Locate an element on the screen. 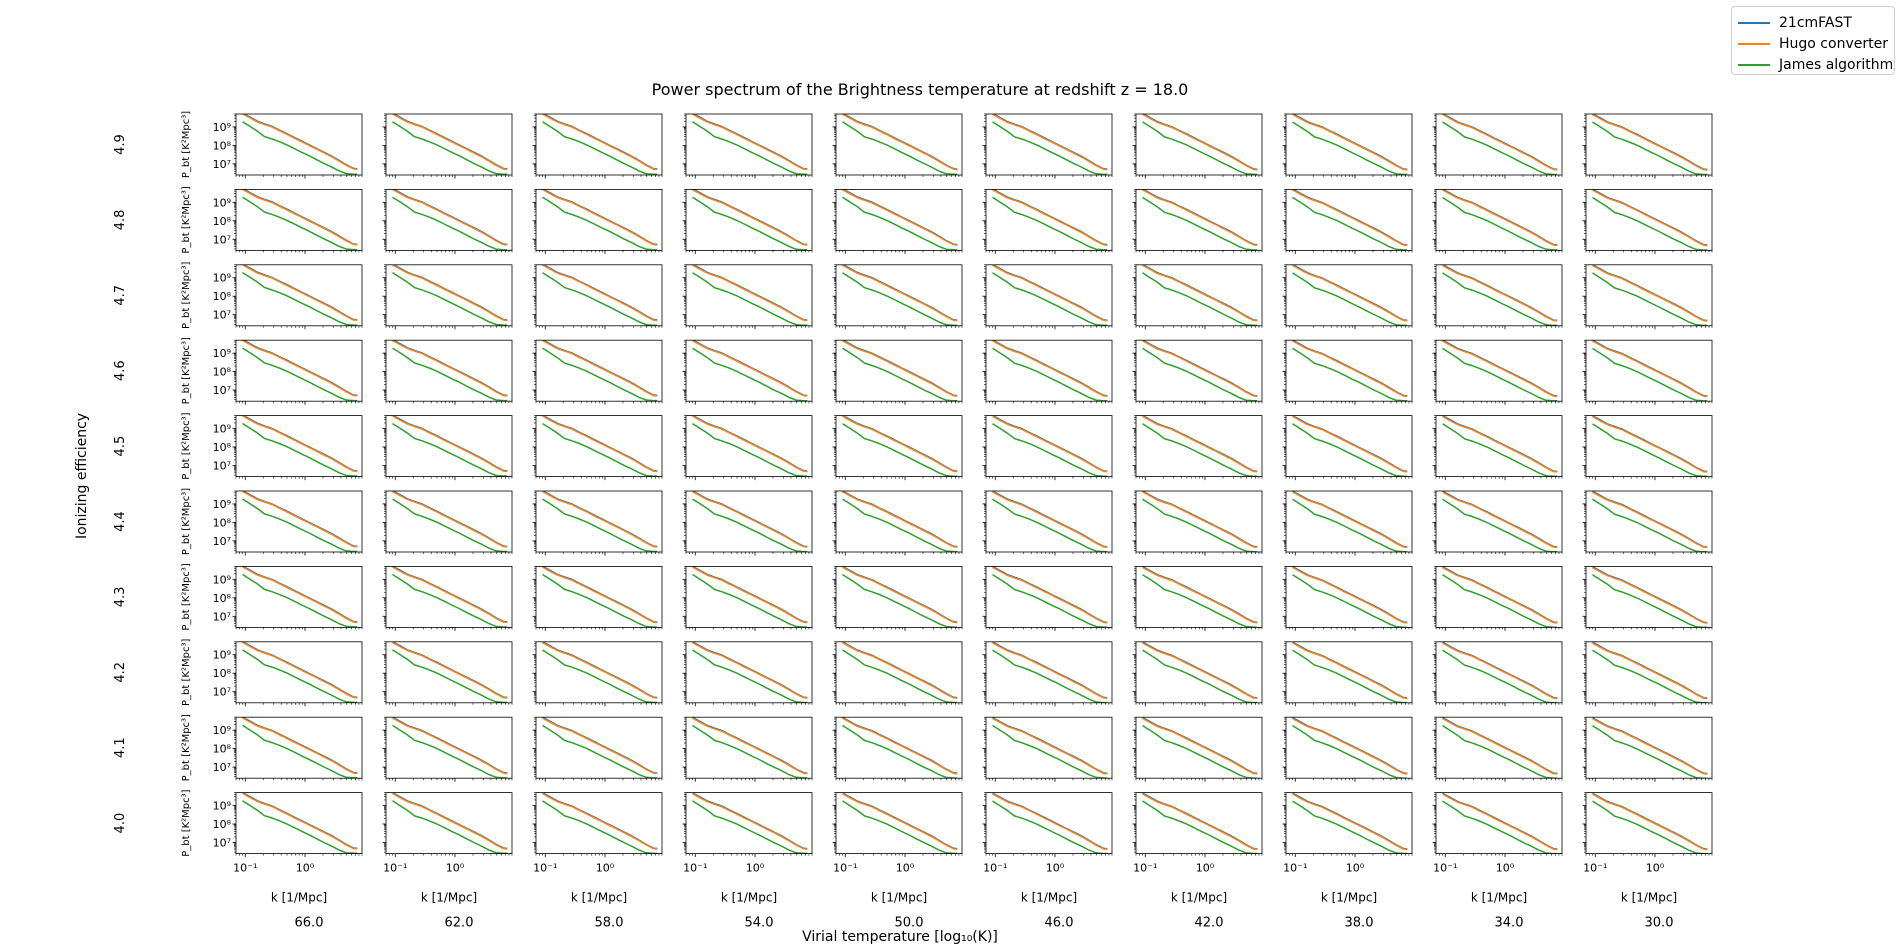 The image size is (1900, 950). row-label: 4.6 is located at coordinates (120, 370).